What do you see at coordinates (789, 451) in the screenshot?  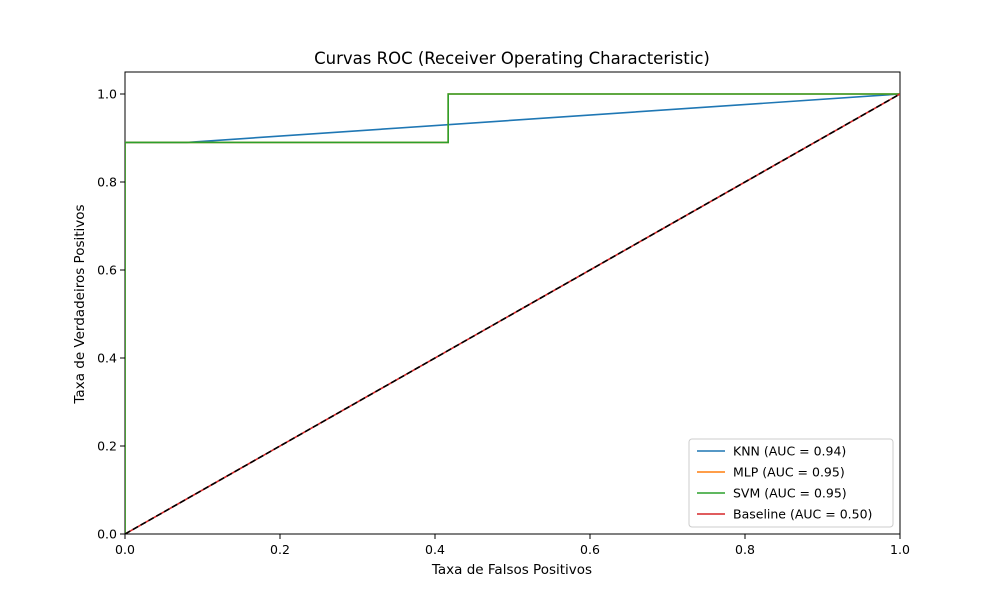 I see `legend-label-knn: KNN (AUC = 0.94)` at bounding box center [789, 451].